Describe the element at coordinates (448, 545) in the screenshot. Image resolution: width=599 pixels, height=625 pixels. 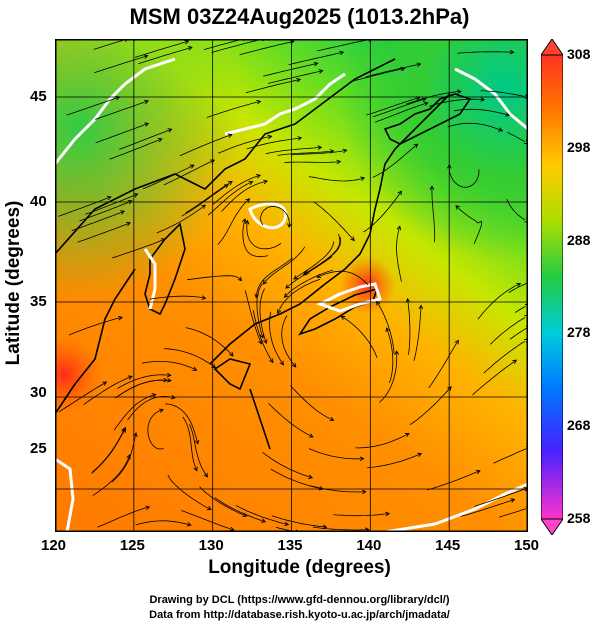
I see `x-tick-label: 145` at that location.